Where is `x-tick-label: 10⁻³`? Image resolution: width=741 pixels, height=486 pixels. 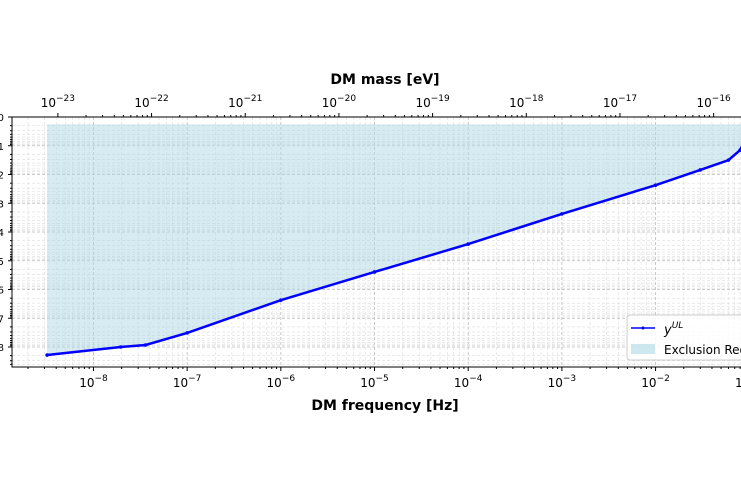
x-tick-label: 10⁻³ is located at coordinates (562, 382).